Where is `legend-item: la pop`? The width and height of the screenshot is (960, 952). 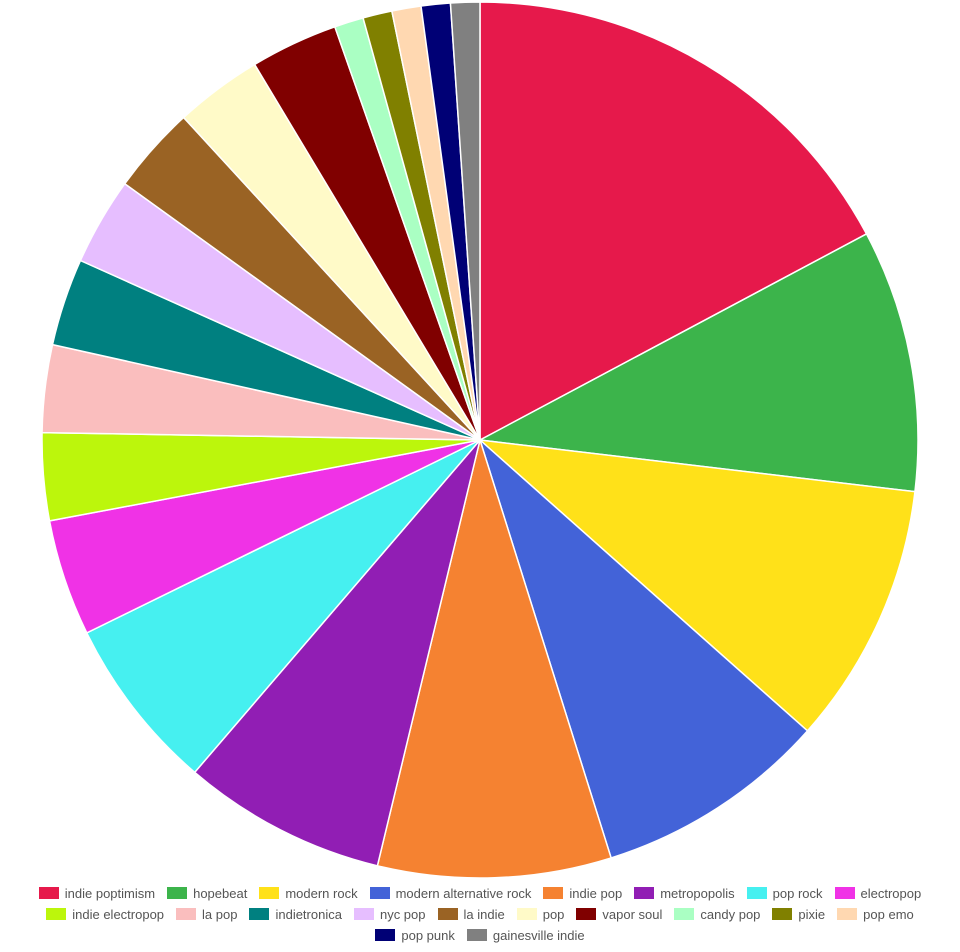
legend-item: la pop is located at coordinates (206, 914).